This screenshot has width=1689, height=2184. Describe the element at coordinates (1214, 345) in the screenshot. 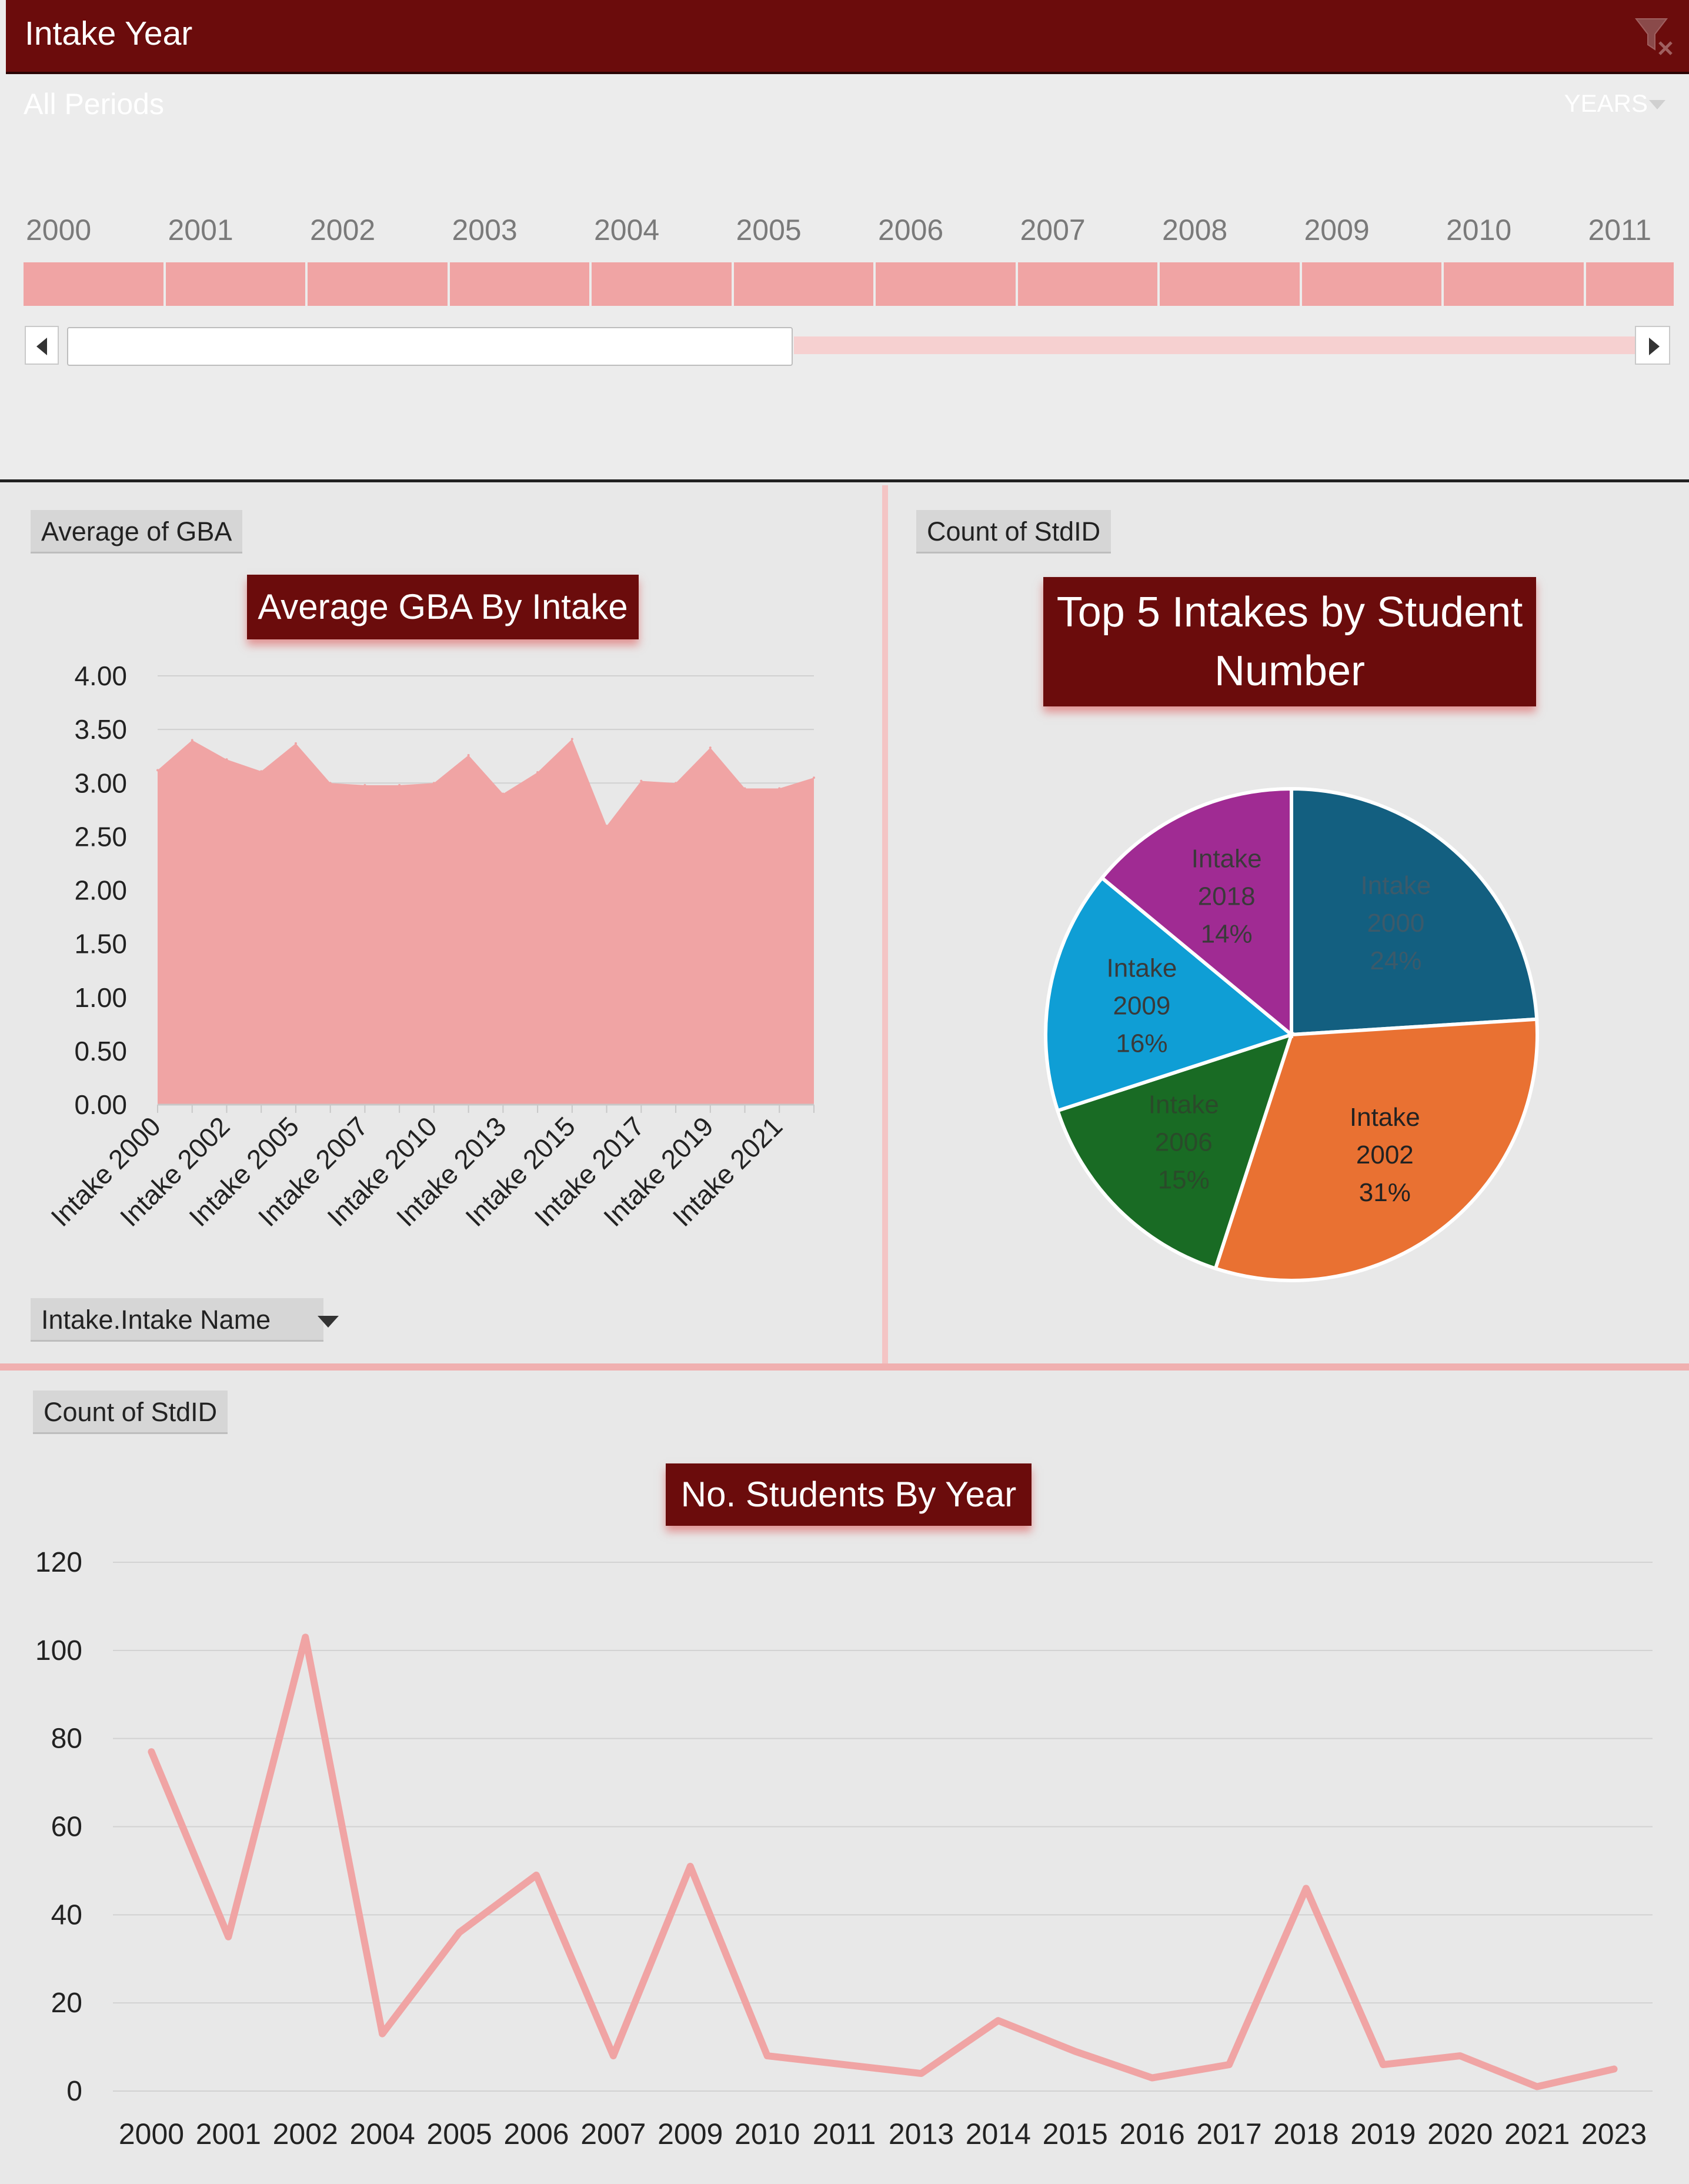

I see `scroll-track` at that location.